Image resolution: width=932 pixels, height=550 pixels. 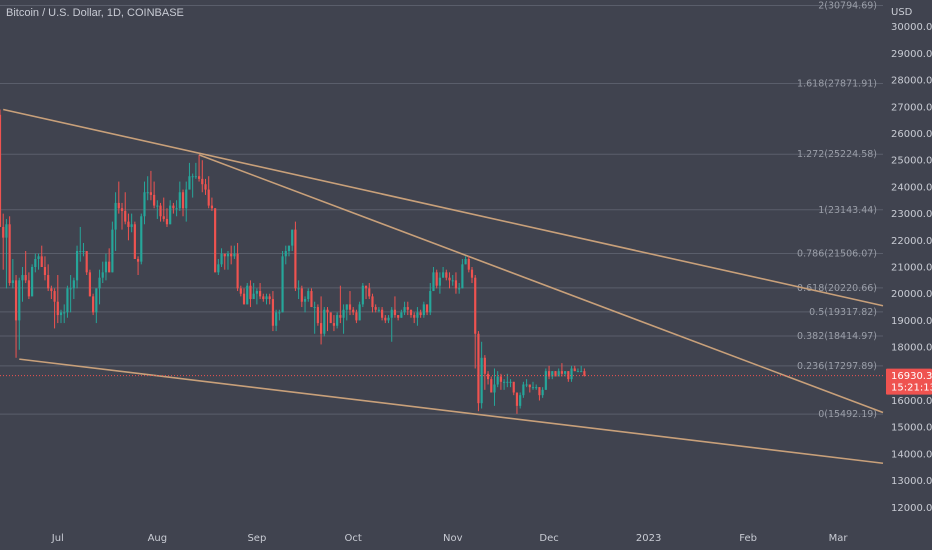 What do you see at coordinates (847, 414) in the screenshot?
I see `fib-level-label: 0(15492.19)` at bounding box center [847, 414].